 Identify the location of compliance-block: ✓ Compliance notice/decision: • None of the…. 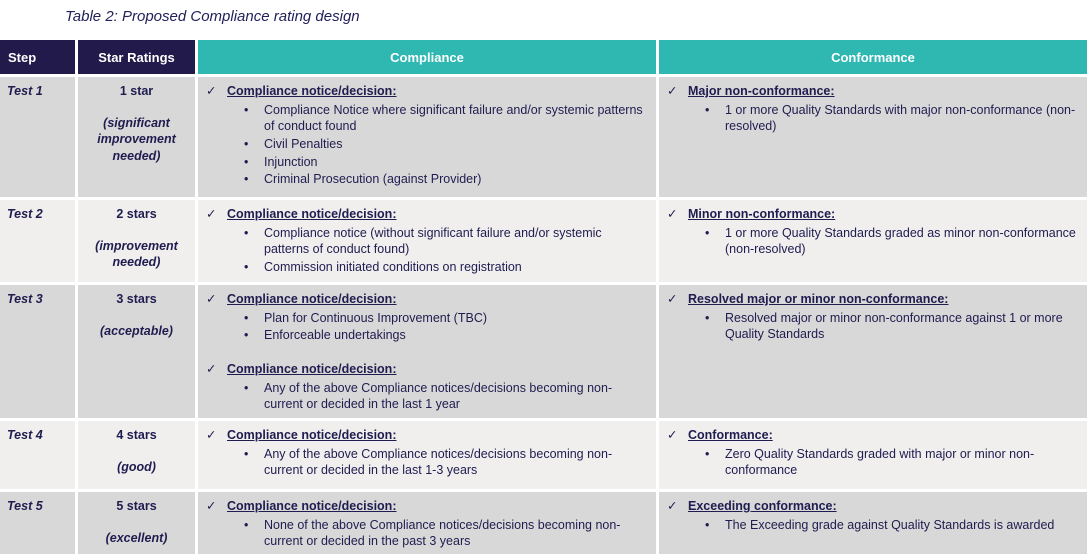
(425, 524).